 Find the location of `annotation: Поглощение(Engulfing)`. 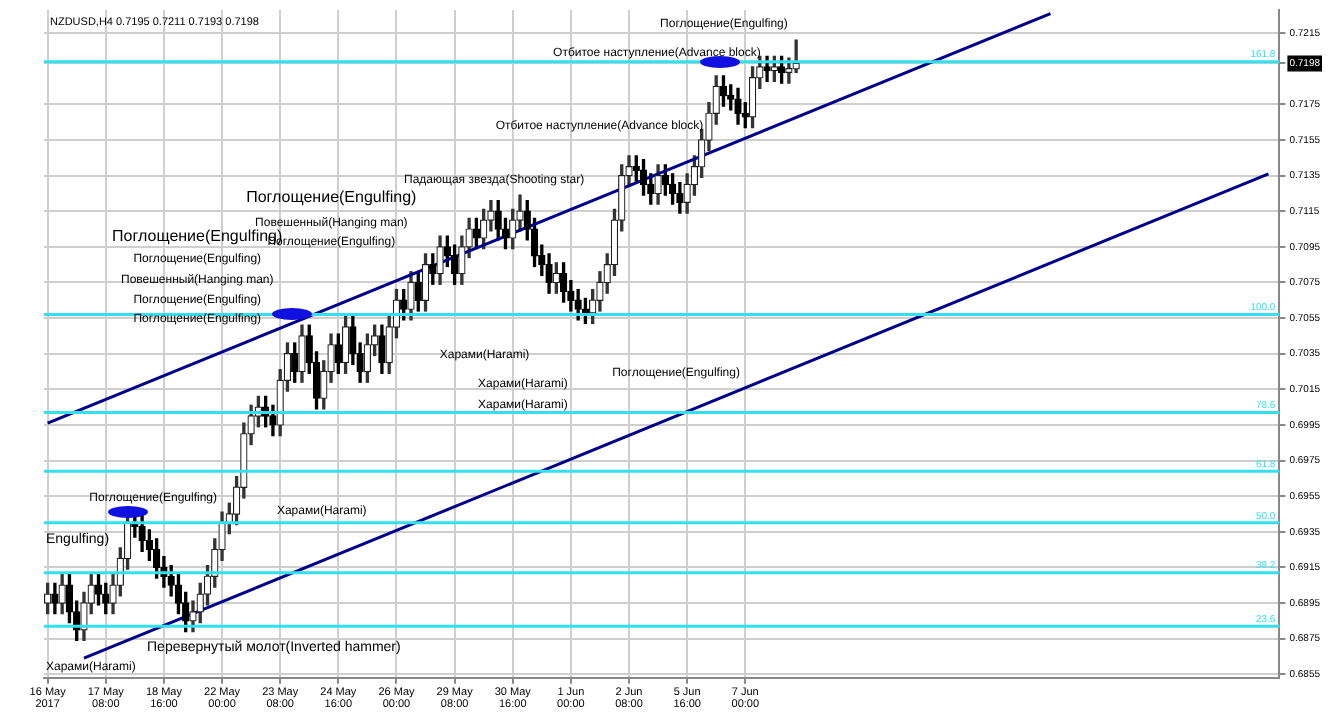

annotation: Поглощение(Engulfing) is located at coordinates (332, 197).